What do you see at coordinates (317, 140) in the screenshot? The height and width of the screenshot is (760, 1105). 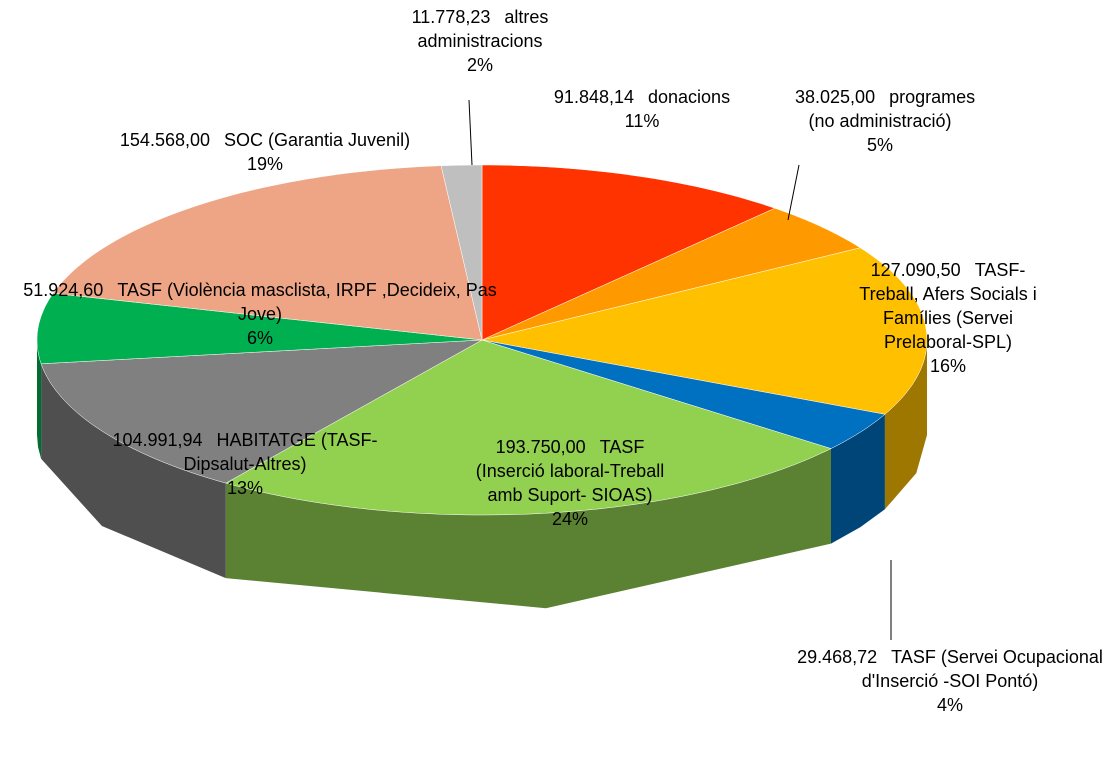 I see `category-label: SOC (Garantia Juvenil)` at bounding box center [317, 140].